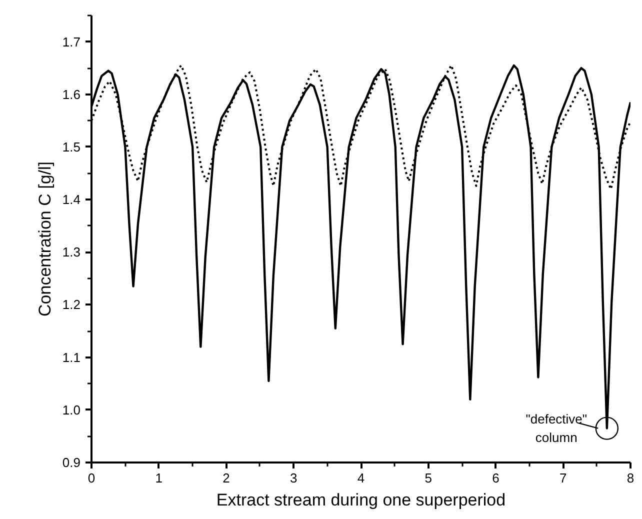  Describe the element at coordinates (71, 357) in the screenshot. I see `y-tick-label: 1.1` at that location.